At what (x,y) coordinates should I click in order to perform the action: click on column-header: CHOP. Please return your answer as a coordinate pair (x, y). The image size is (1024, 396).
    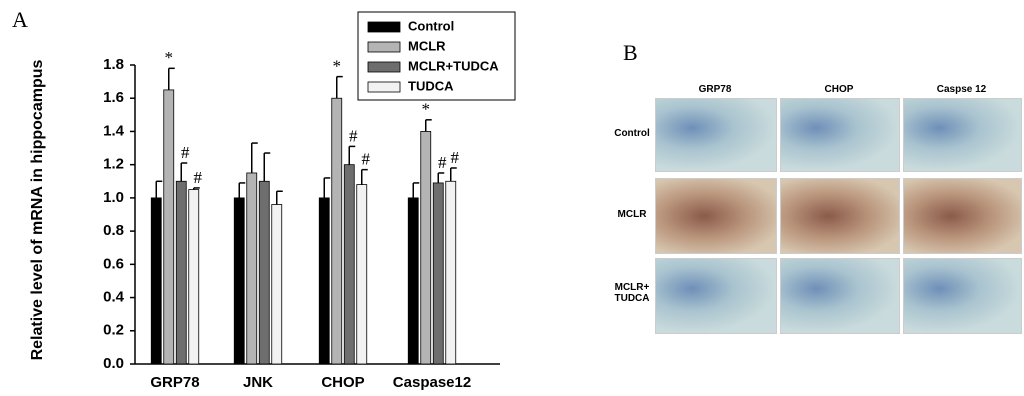
    Looking at the image, I should click on (839, 89).